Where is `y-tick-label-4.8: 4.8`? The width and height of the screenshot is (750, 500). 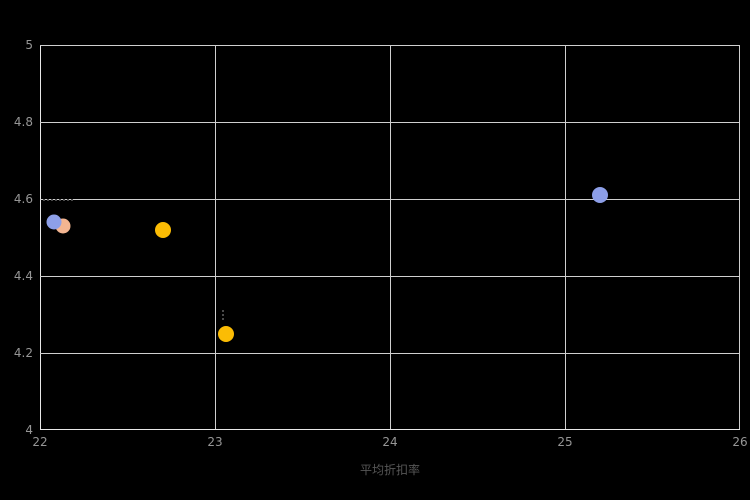
y-tick-label-4.8: 4.8 is located at coordinates (23, 122).